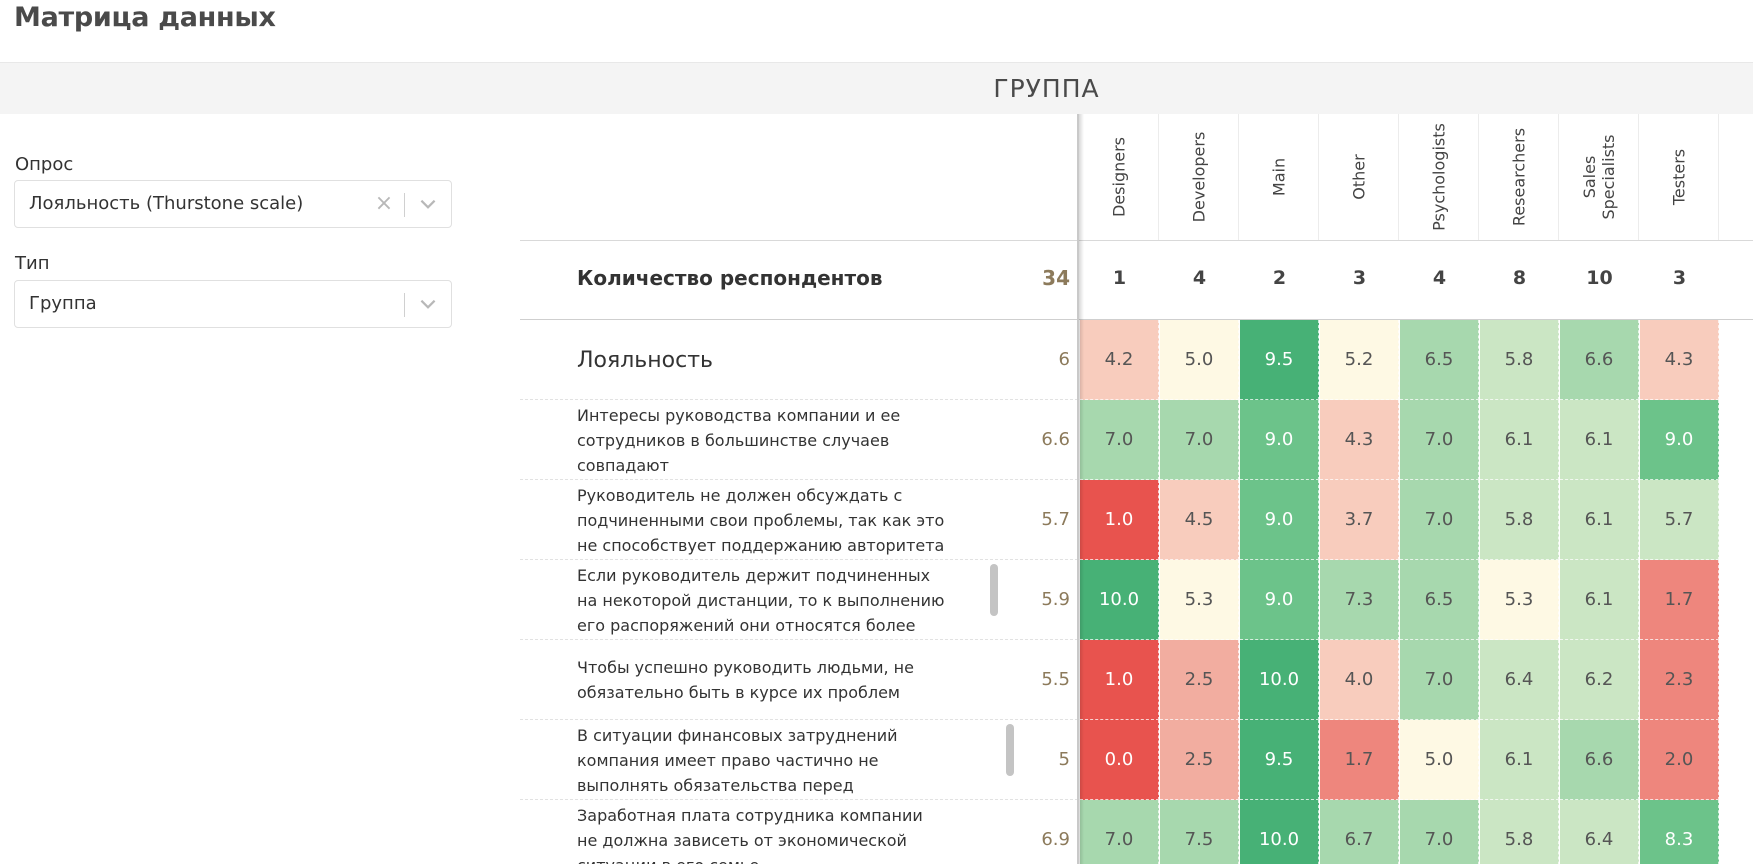  Describe the element at coordinates (1359, 177) in the screenshot. I see `column-header-other: Other` at that location.